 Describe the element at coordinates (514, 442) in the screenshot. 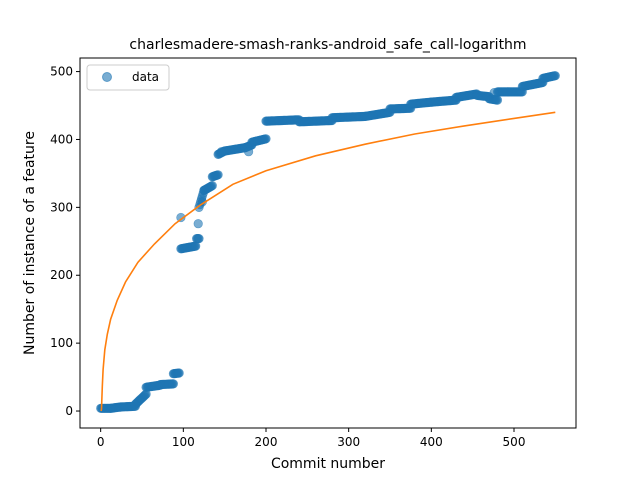

I see `x-tick-label: 500` at that location.